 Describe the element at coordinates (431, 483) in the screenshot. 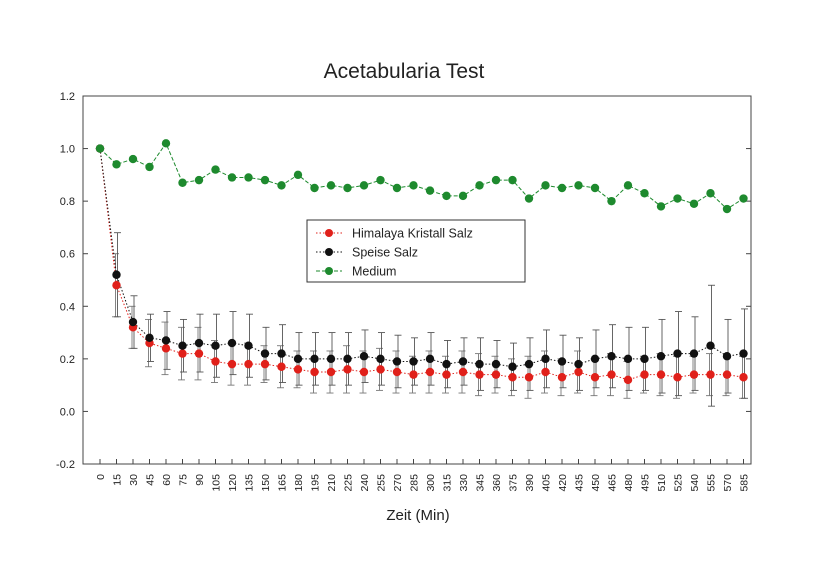

I see `x-tick-label: 300` at that location.